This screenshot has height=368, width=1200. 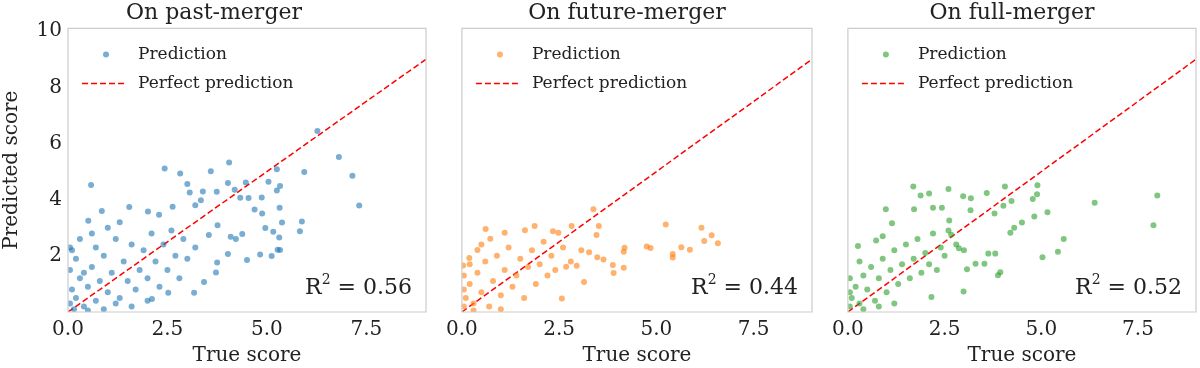 I want to click on y-tick-label: 2, so click(x=55, y=254).